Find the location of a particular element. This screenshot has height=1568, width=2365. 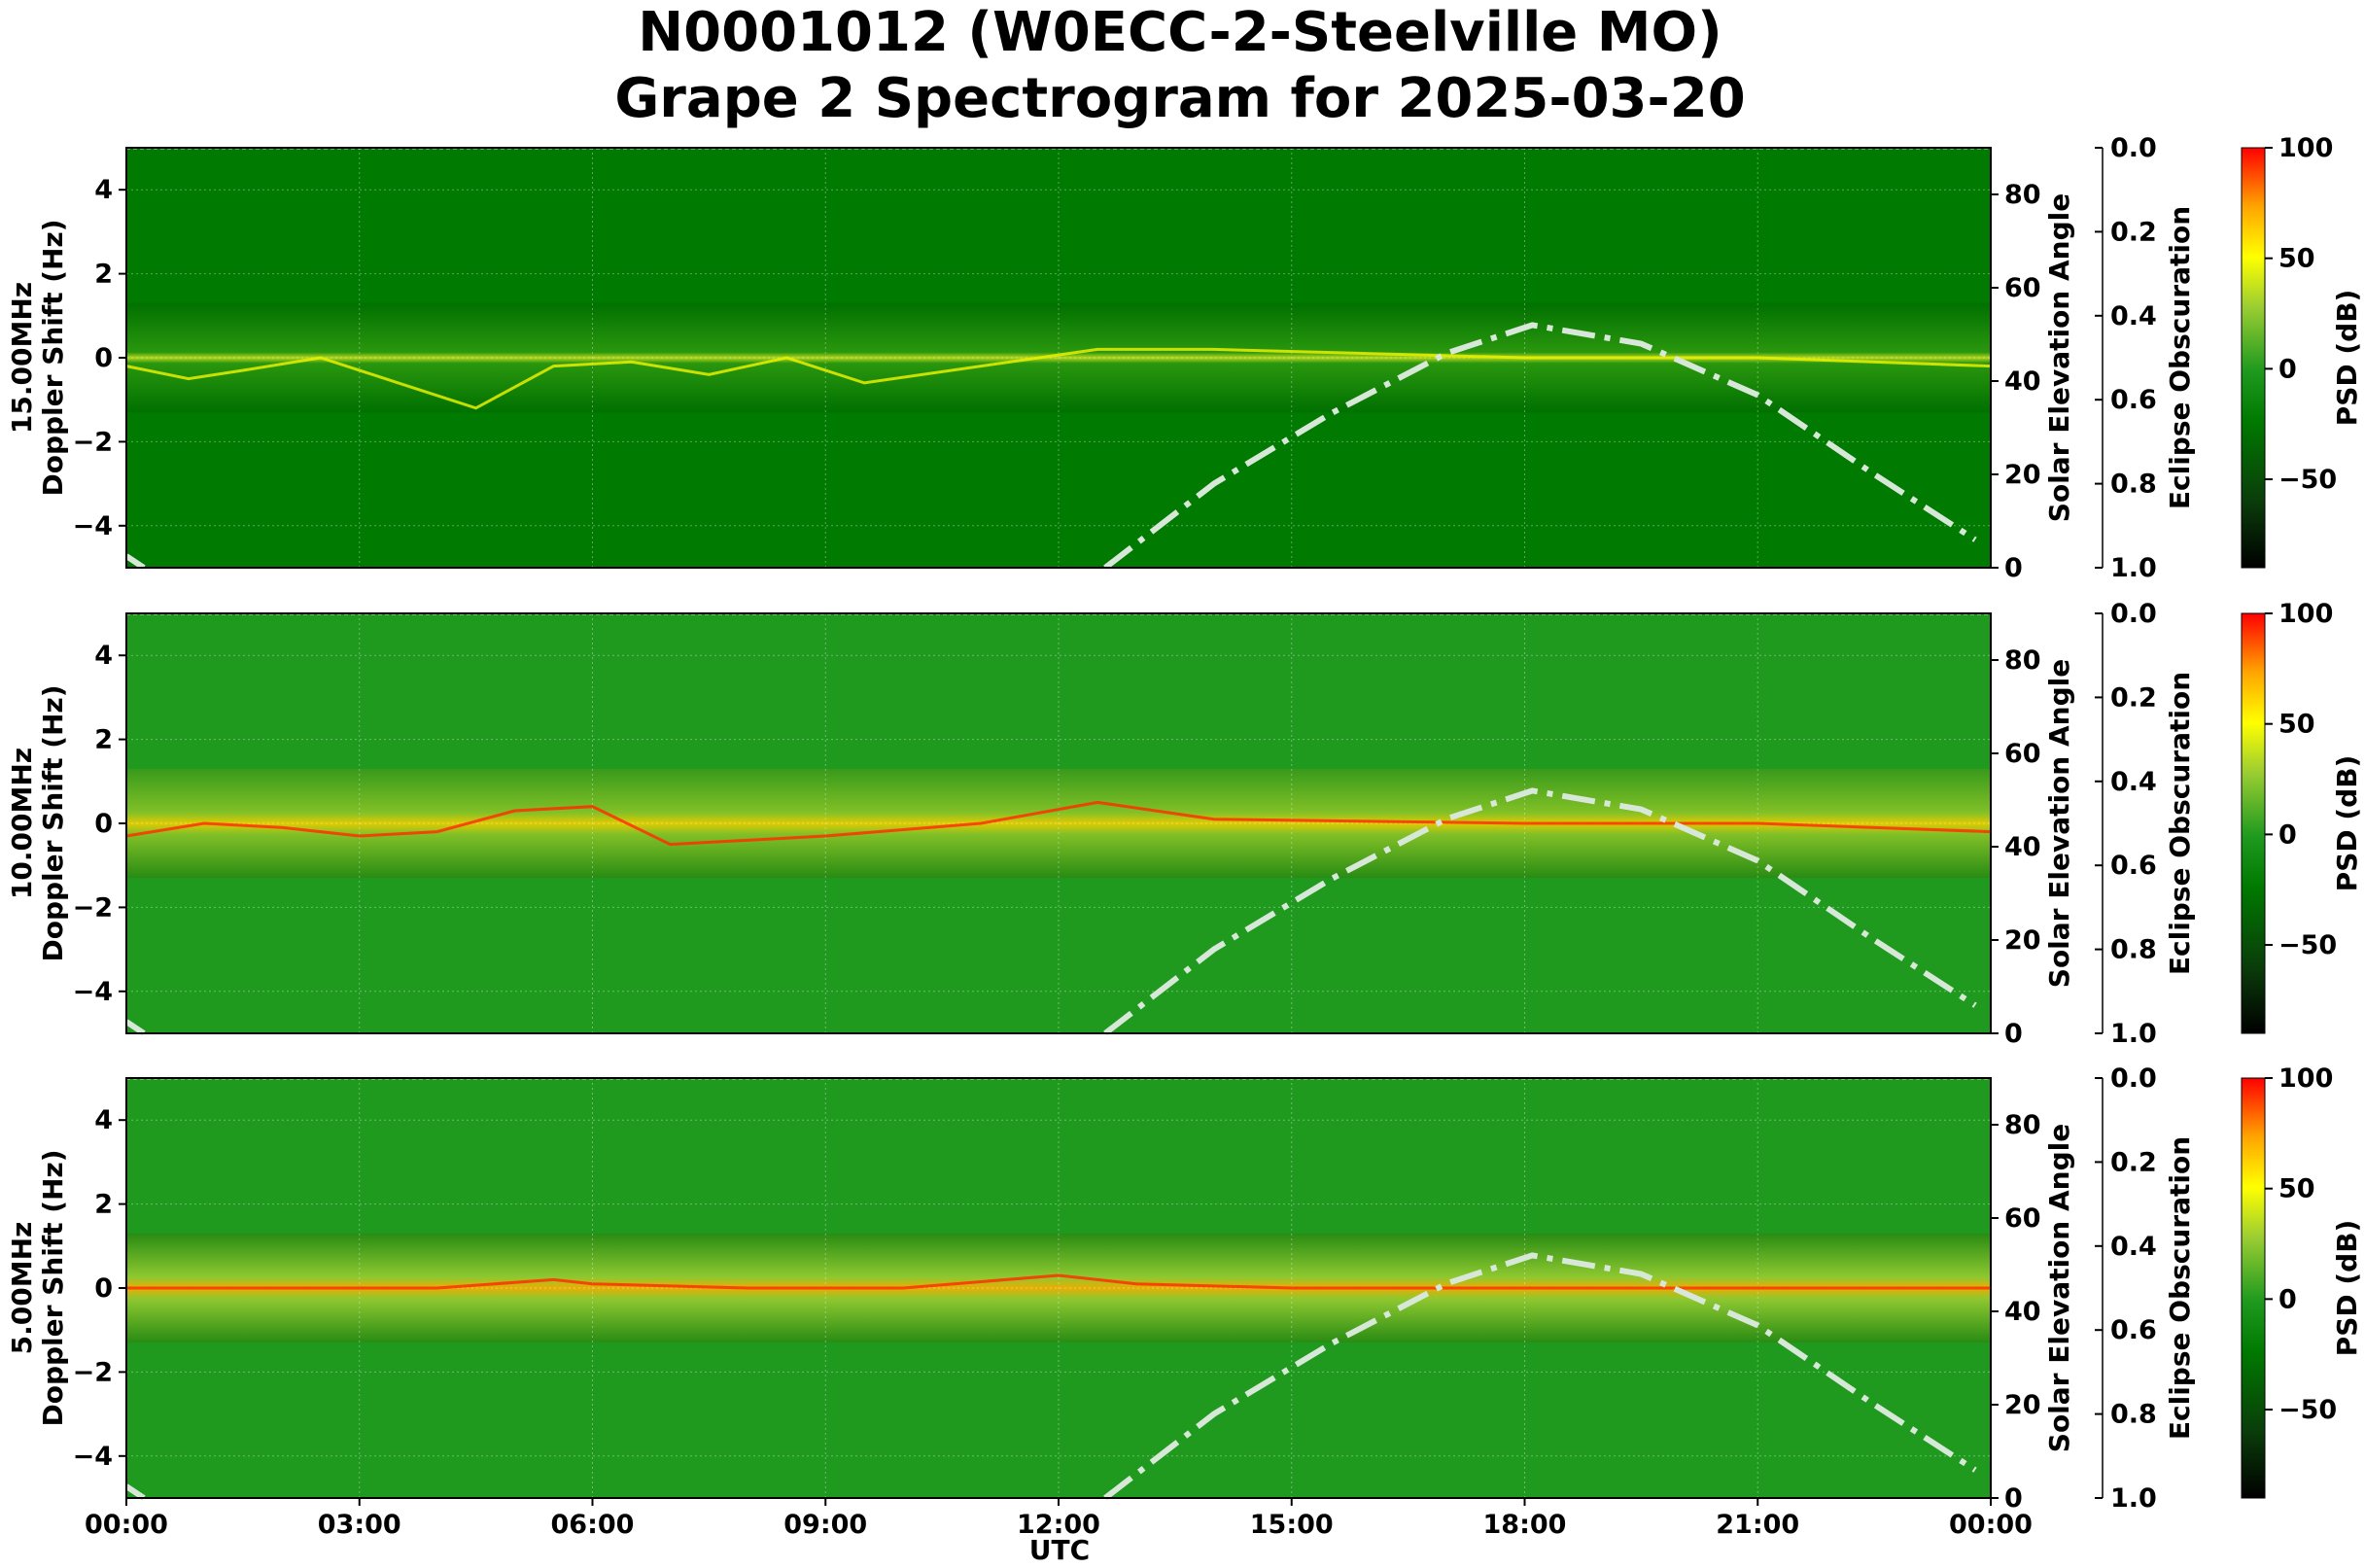

chart-title-line1: N0001012 (W0ECC-2-Steelville MO) is located at coordinates (1180, 32).